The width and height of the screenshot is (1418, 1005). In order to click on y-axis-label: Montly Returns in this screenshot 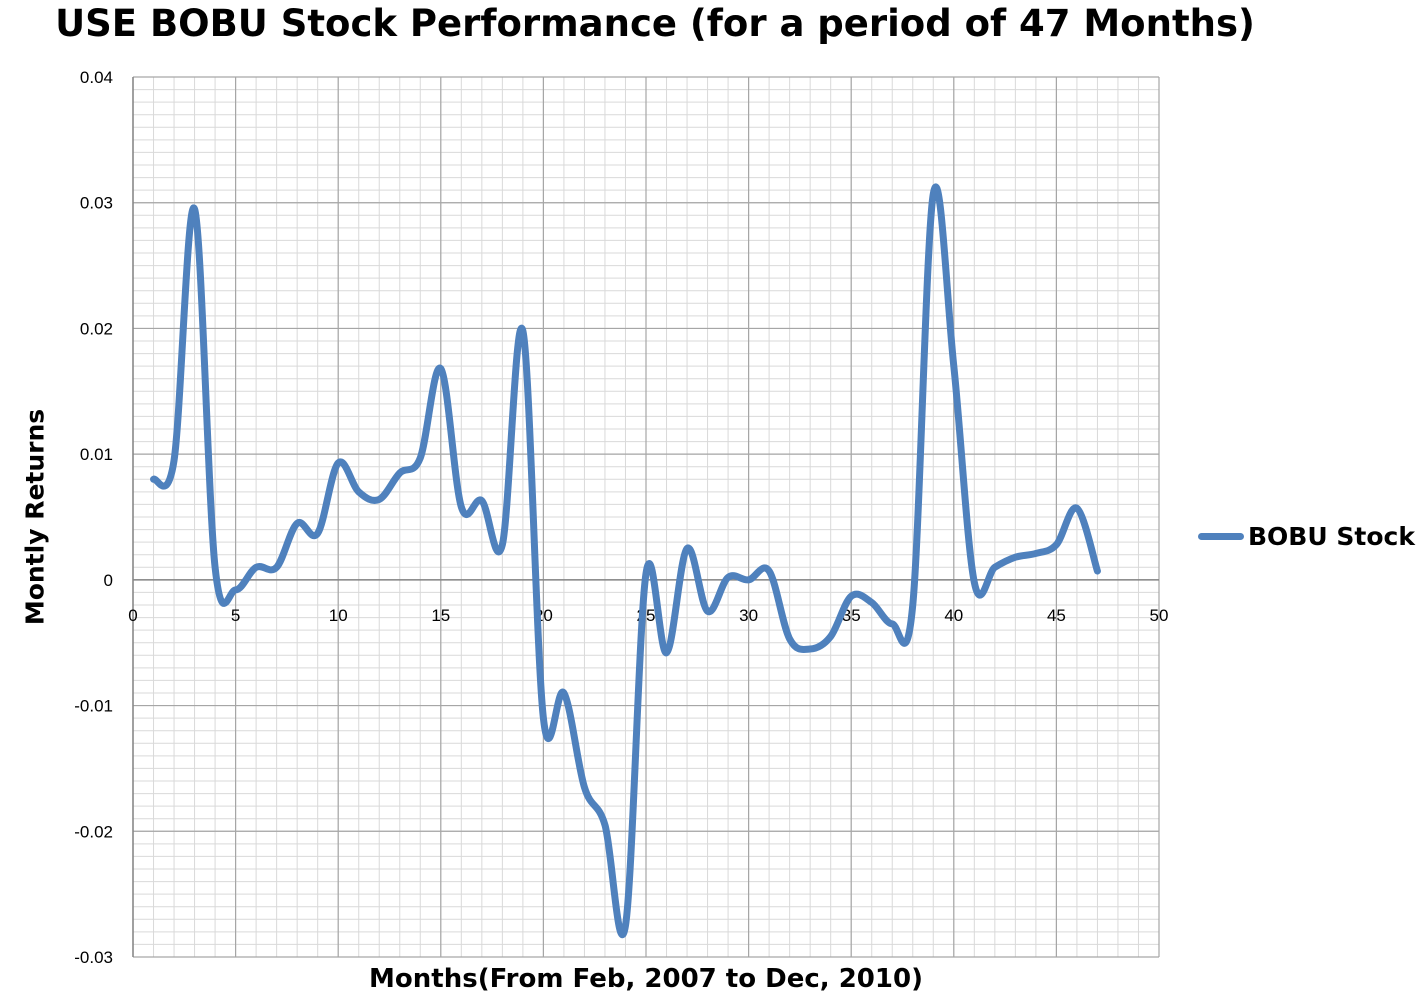, I will do `click(35, 517)`.